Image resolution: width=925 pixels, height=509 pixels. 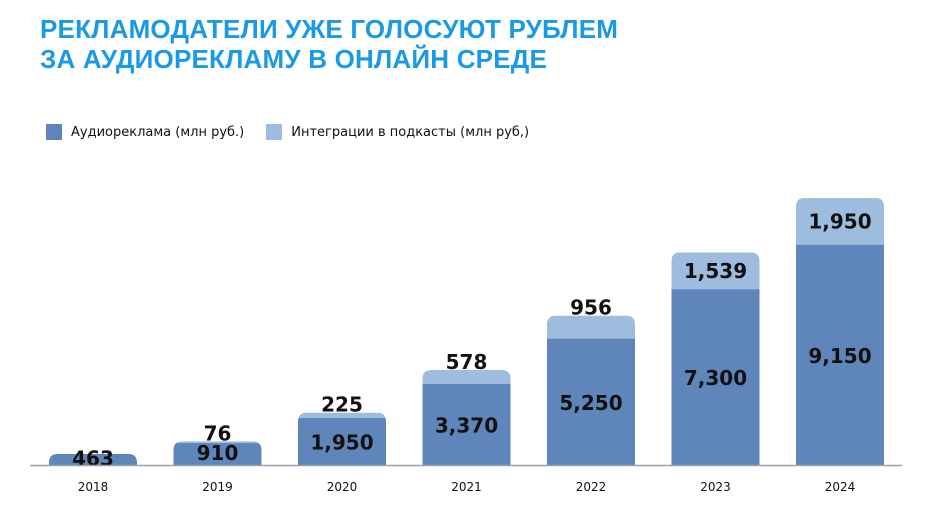 I want to click on bar-audio-2021, so click(x=466, y=424).